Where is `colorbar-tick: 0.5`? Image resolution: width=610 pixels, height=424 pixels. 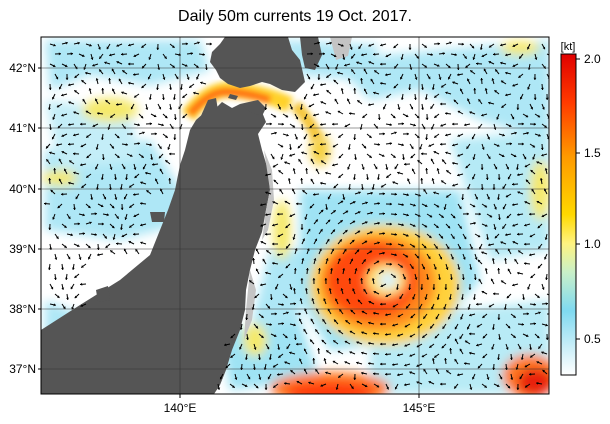 colorbar-tick: 0.5 is located at coordinates (592, 339).